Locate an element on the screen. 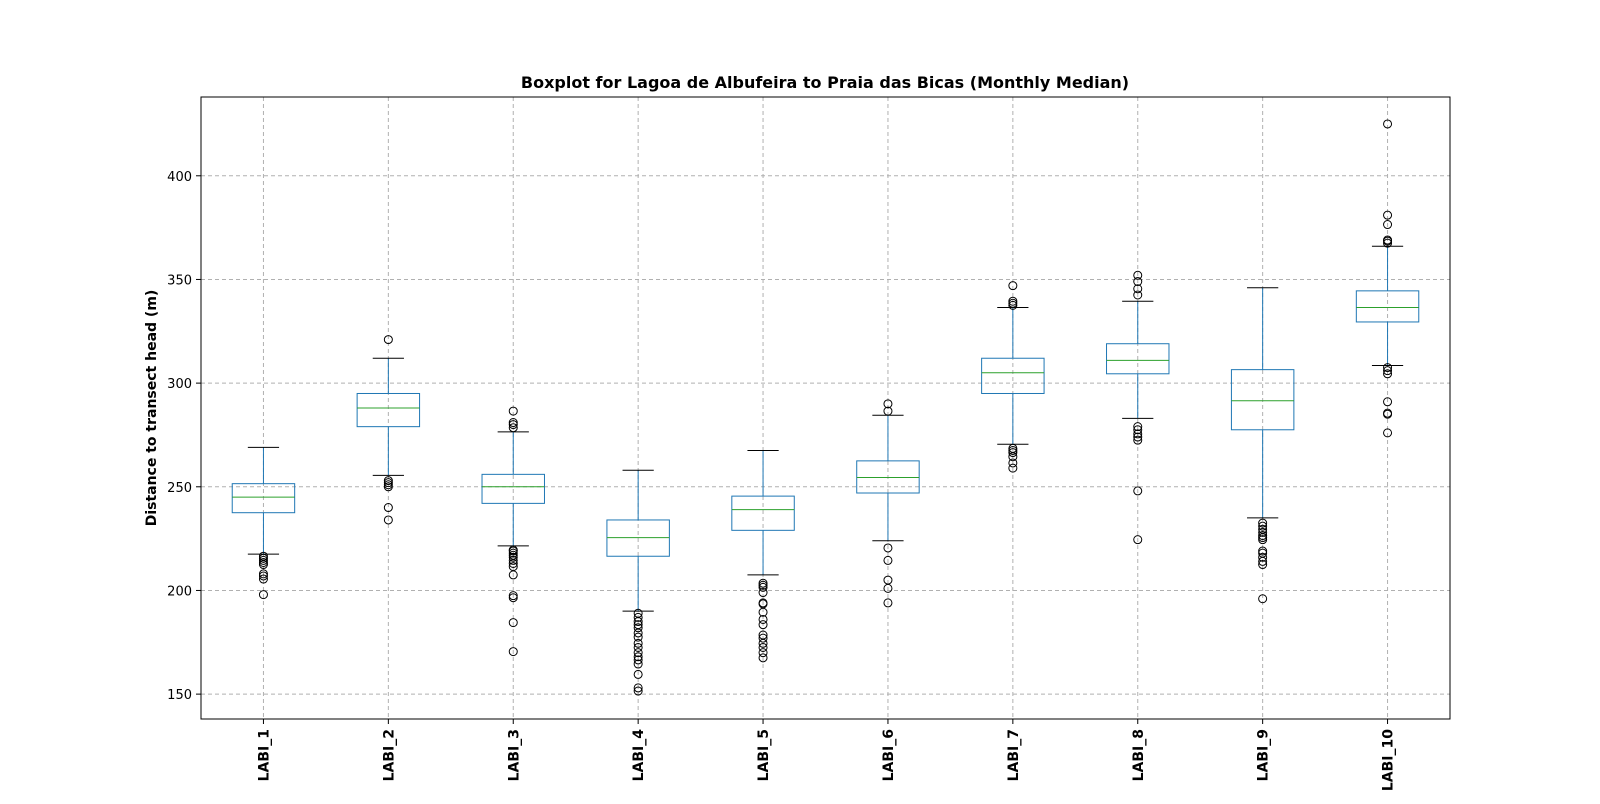 Image resolution: width=1600 pixels, height=804 pixels. x-tick-label: LABI_8 is located at coordinates (1139, 755).